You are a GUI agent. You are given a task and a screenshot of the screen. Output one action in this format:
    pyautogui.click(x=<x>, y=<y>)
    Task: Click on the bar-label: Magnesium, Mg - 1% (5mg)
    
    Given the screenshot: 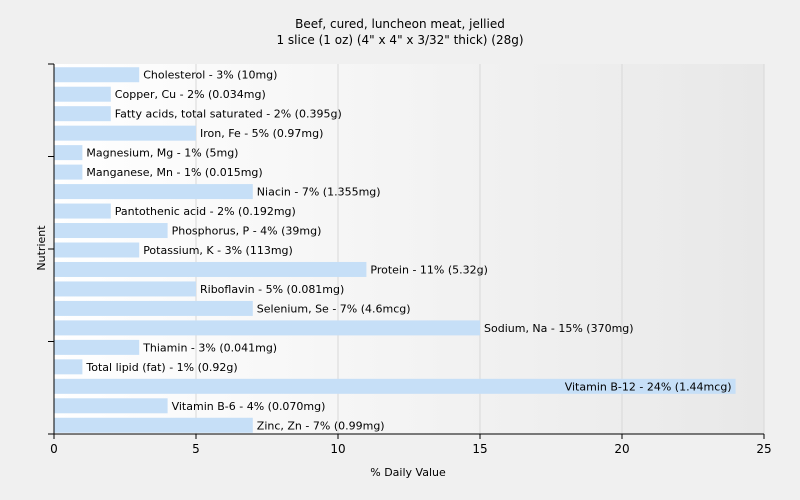 What is the action you would take?
    pyautogui.click(x=162, y=153)
    